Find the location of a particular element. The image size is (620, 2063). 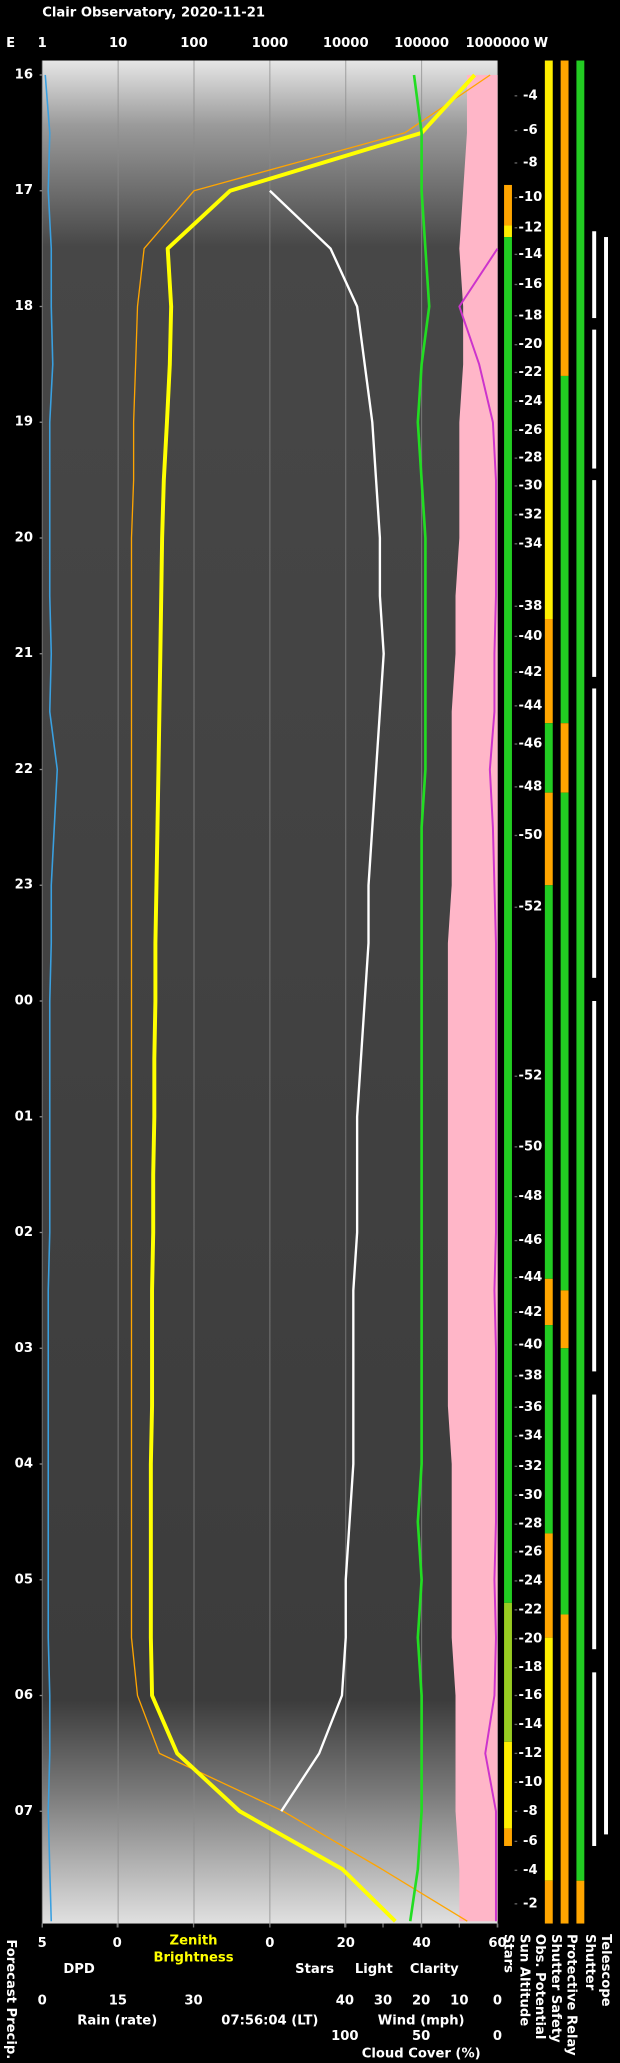

status-label: Protective Relay is located at coordinates (571, 1995).